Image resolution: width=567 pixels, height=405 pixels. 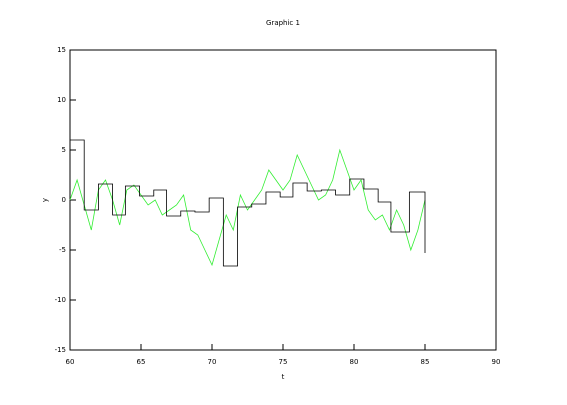 I want to click on x-axis-label: t, so click(x=283, y=377).